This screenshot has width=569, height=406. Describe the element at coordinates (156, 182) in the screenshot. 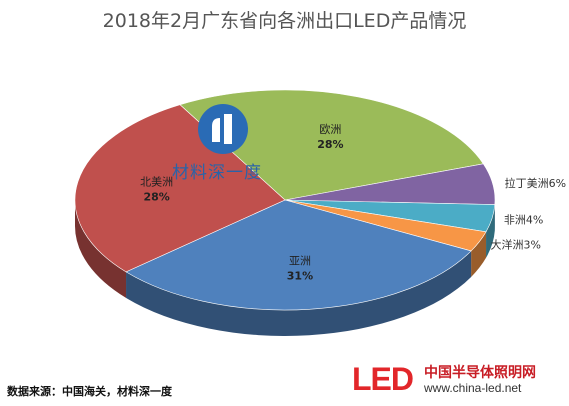

I see `slice-name-5: 北美洲` at that location.